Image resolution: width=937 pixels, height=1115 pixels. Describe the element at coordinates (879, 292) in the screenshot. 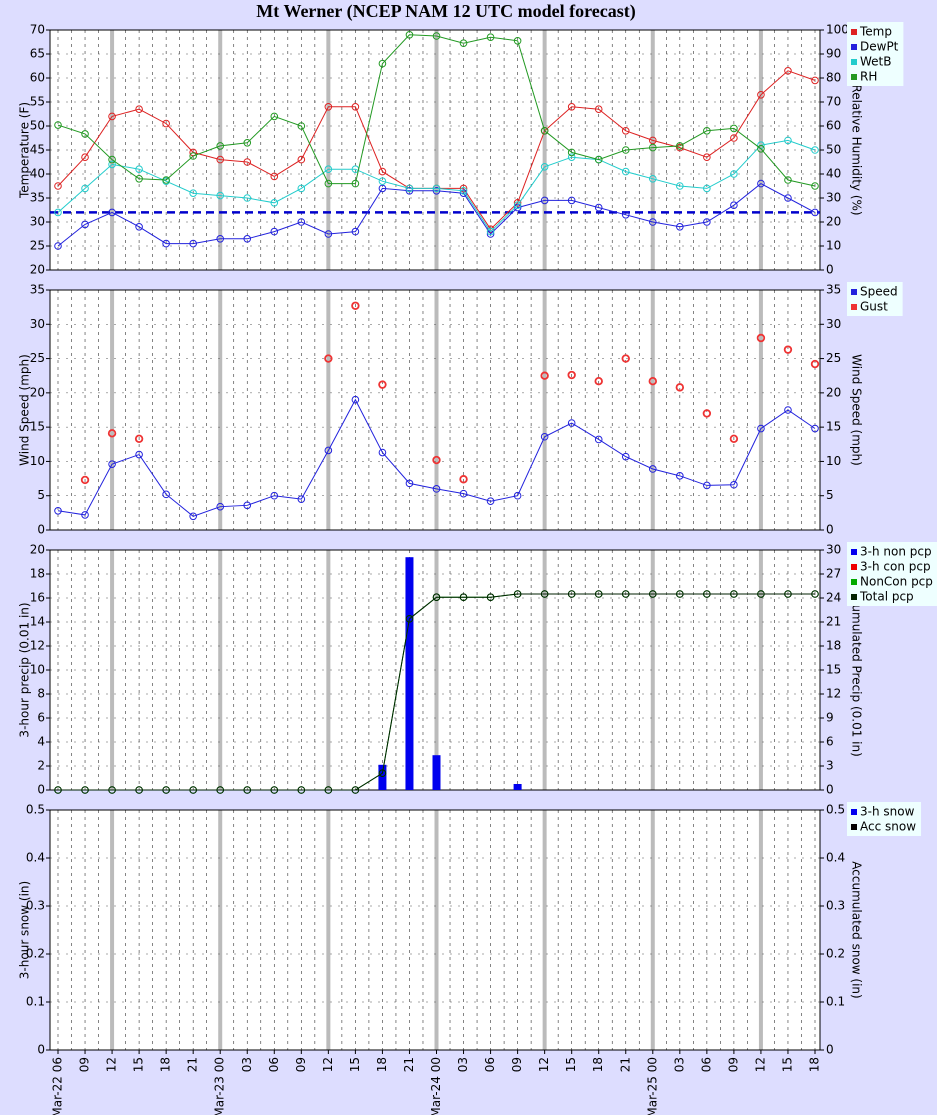

I see `legend-label: Speed` at that location.